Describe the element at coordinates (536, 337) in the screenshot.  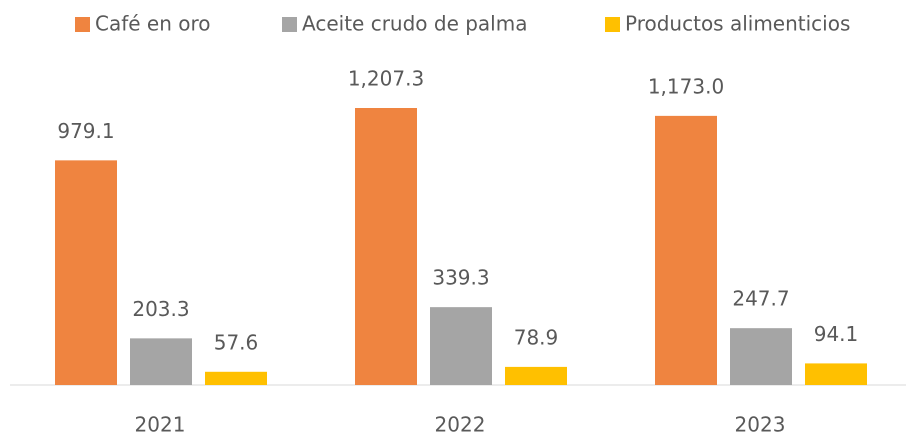
I see `data-label: 78.9` at that location.